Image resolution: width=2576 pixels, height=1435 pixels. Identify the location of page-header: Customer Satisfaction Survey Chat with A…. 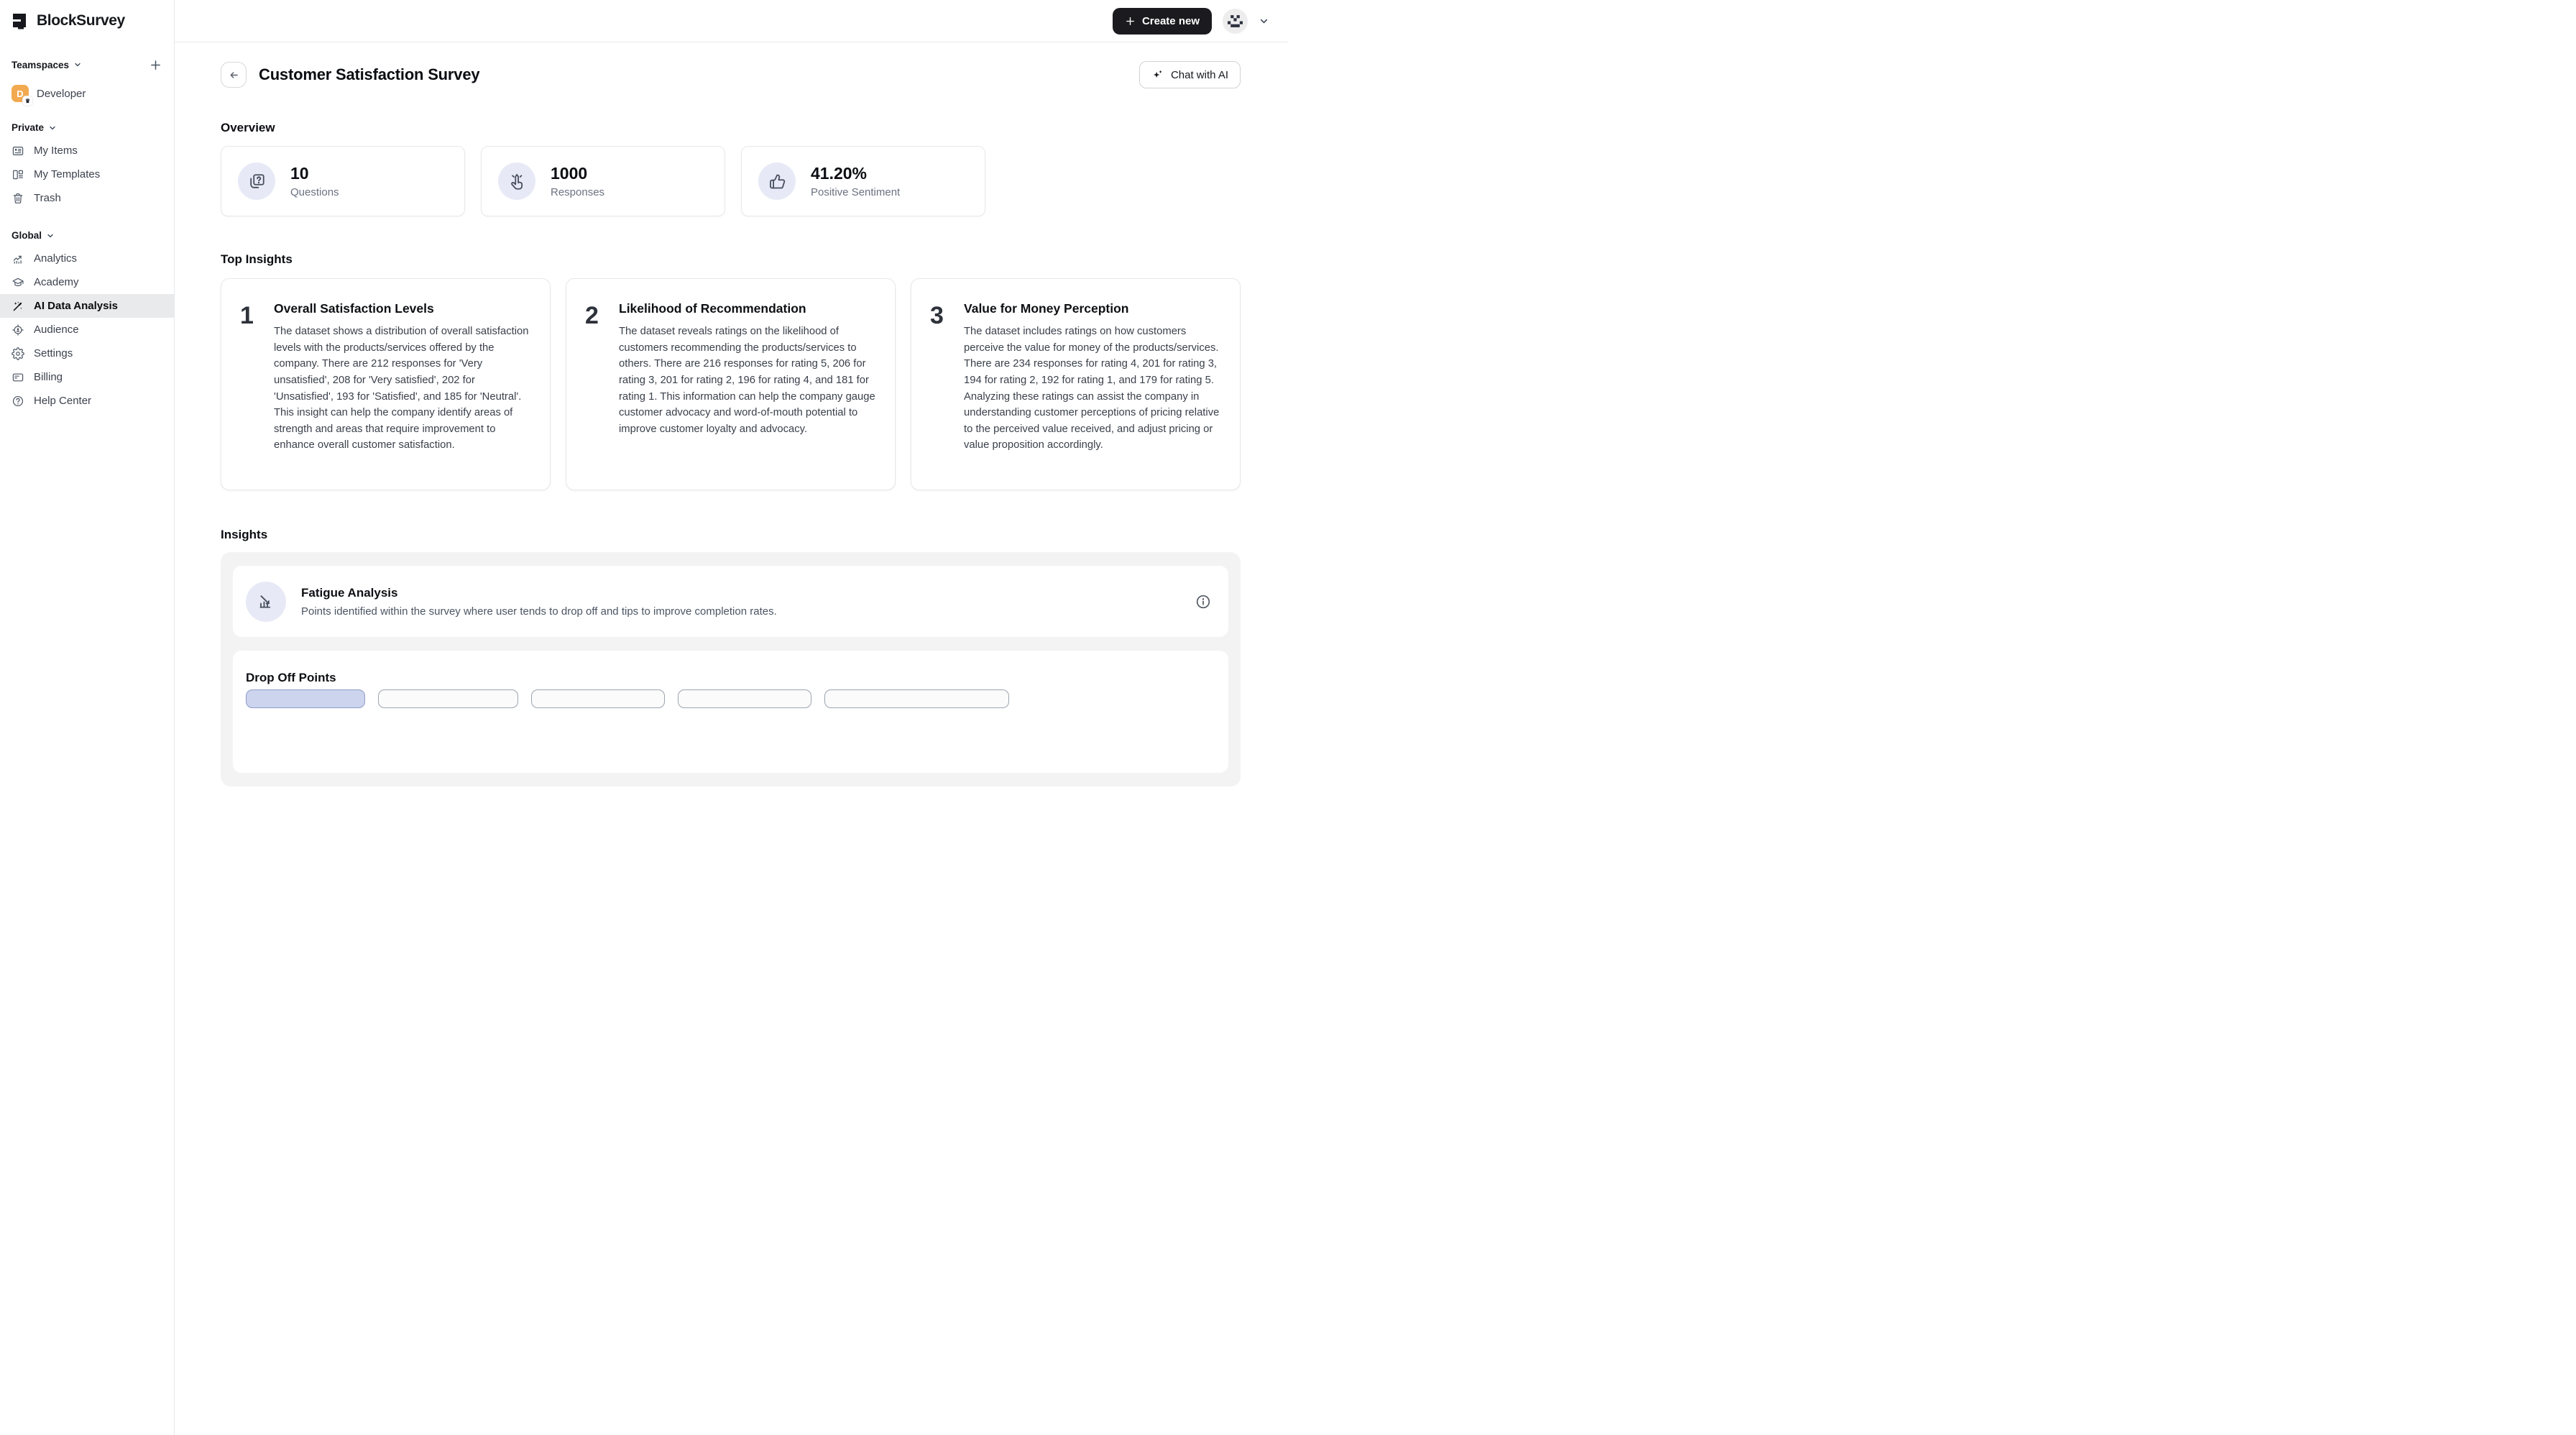
(731, 74).